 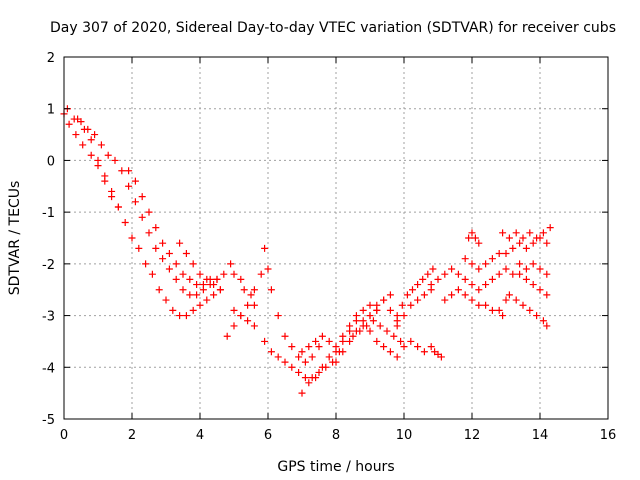 What do you see at coordinates (540, 435) in the screenshot?
I see `x-tick-label: 14` at bounding box center [540, 435].